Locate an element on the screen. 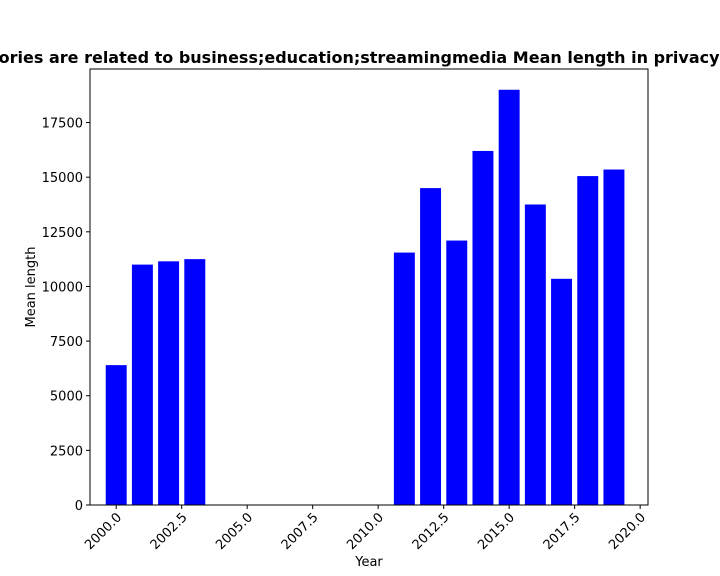  y-axis: 0 2500 5000 7500 10000 12500 15000 17500 is located at coordinates (66, 315).